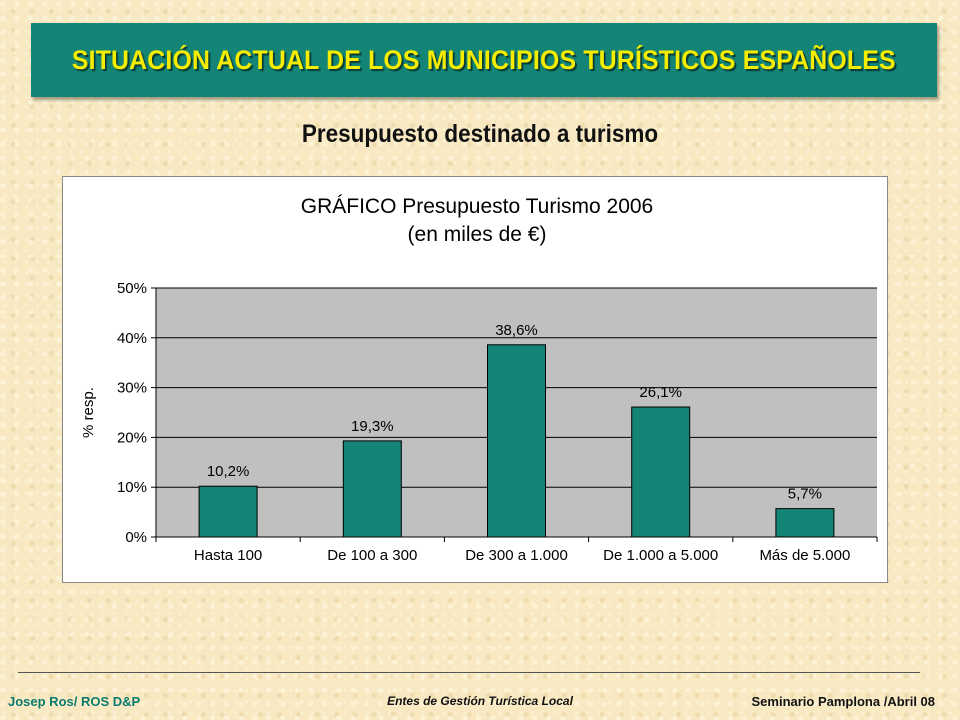 Image resolution: width=960 pixels, height=720 pixels. Describe the element at coordinates (88, 412) in the screenshot. I see `y-axis-label: % resp.` at that location.